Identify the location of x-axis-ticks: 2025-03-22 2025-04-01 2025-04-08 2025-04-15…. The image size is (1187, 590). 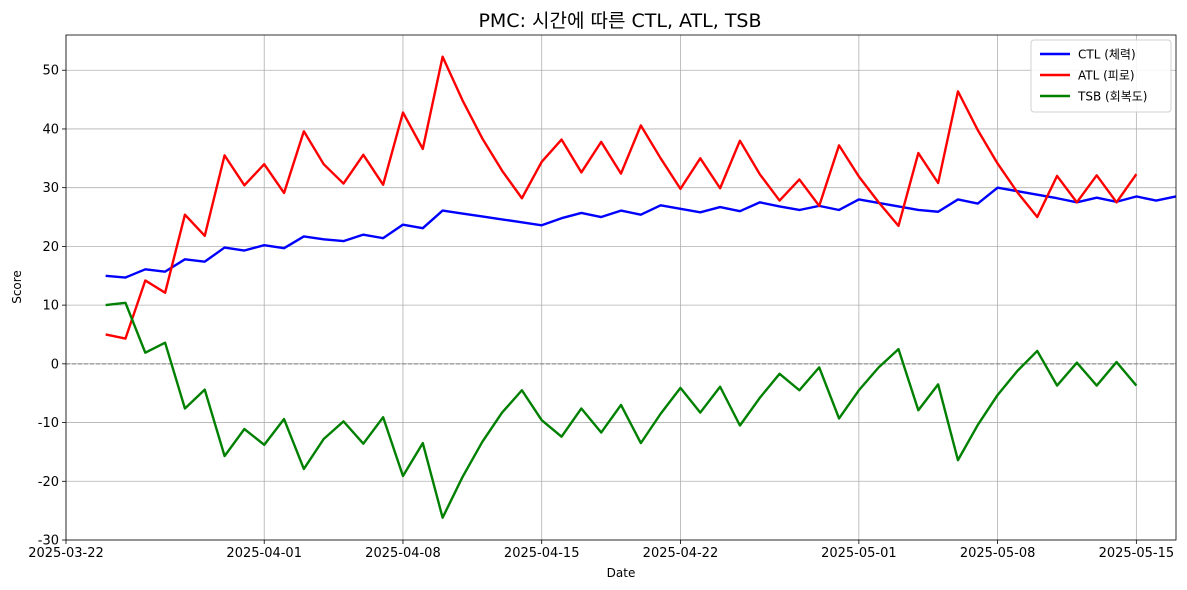
(601, 550).